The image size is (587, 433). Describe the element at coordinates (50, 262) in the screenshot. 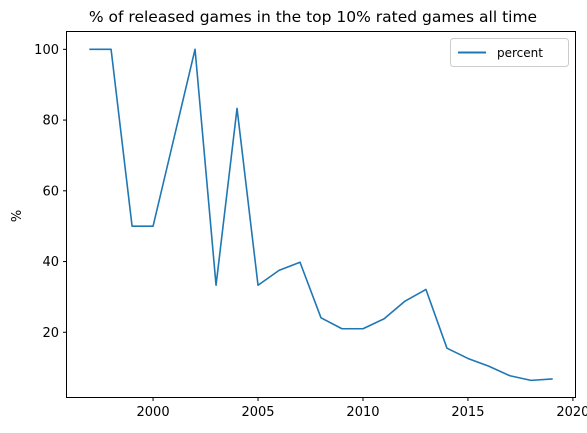

I see `y-tick-label: 40` at that location.